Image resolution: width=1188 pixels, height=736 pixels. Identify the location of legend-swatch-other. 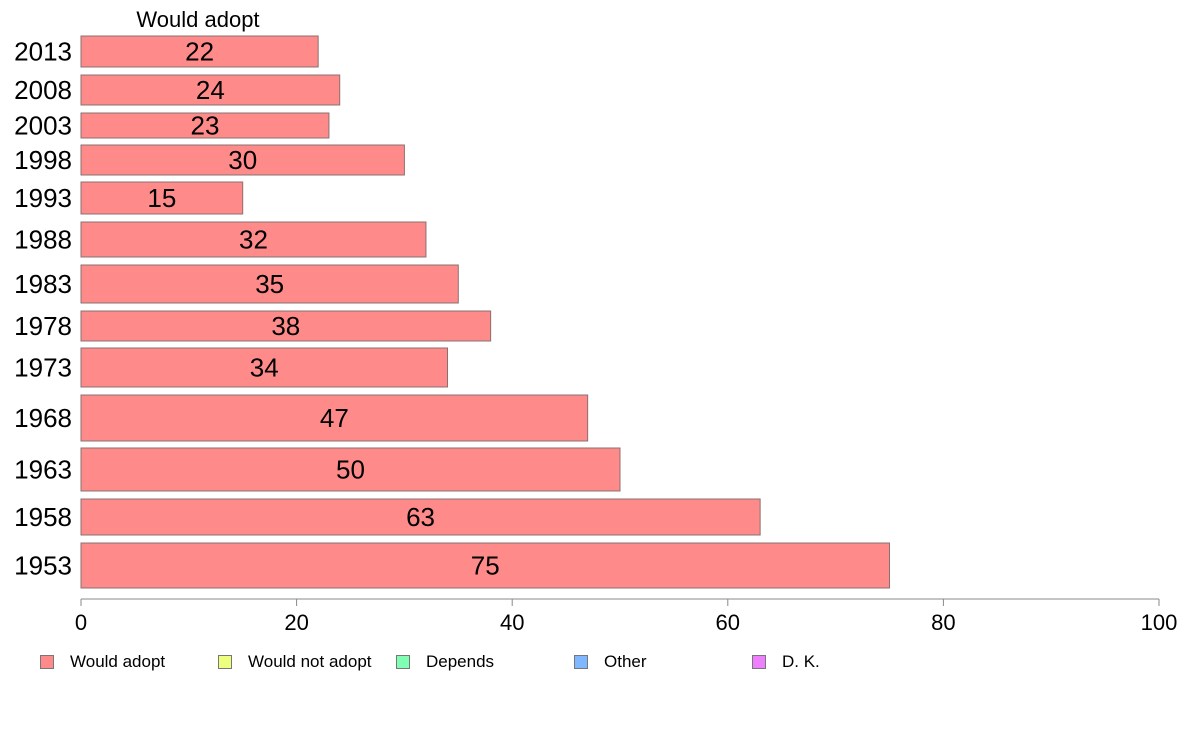
(581, 662).